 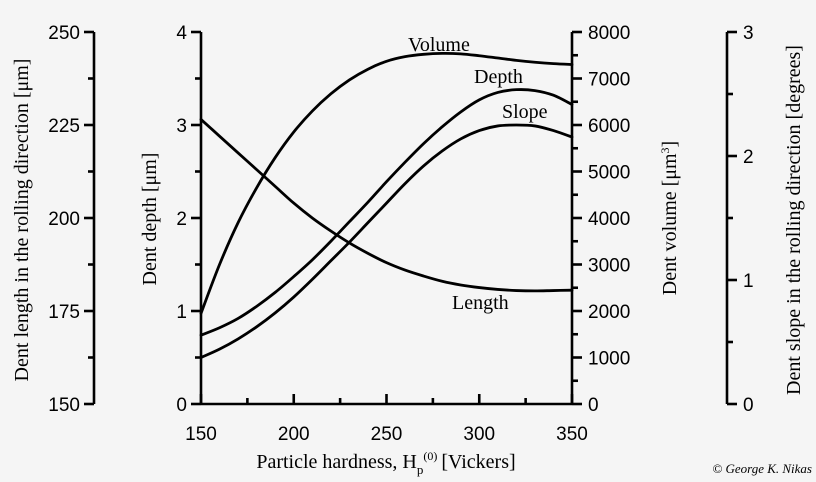 I want to click on slope-tick-label: 3, so click(x=748, y=33).